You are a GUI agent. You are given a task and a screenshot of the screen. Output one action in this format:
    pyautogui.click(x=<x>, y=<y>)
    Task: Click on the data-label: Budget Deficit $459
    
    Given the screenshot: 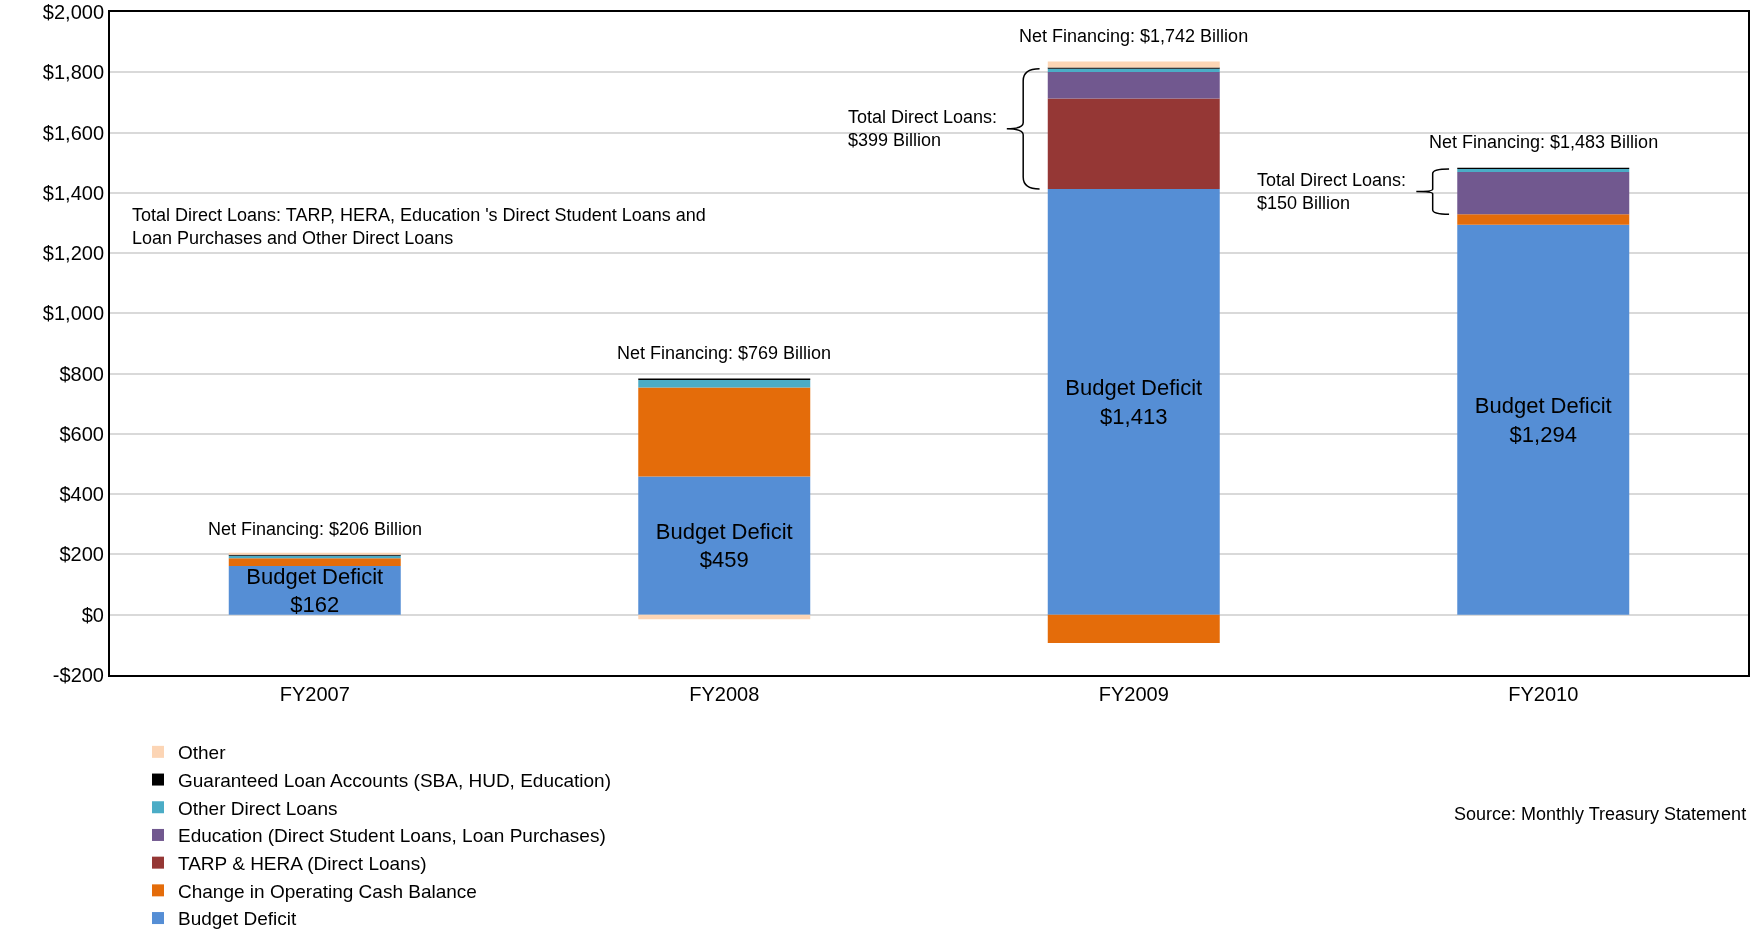 What is the action you would take?
    pyautogui.click(x=724, y=545)
    